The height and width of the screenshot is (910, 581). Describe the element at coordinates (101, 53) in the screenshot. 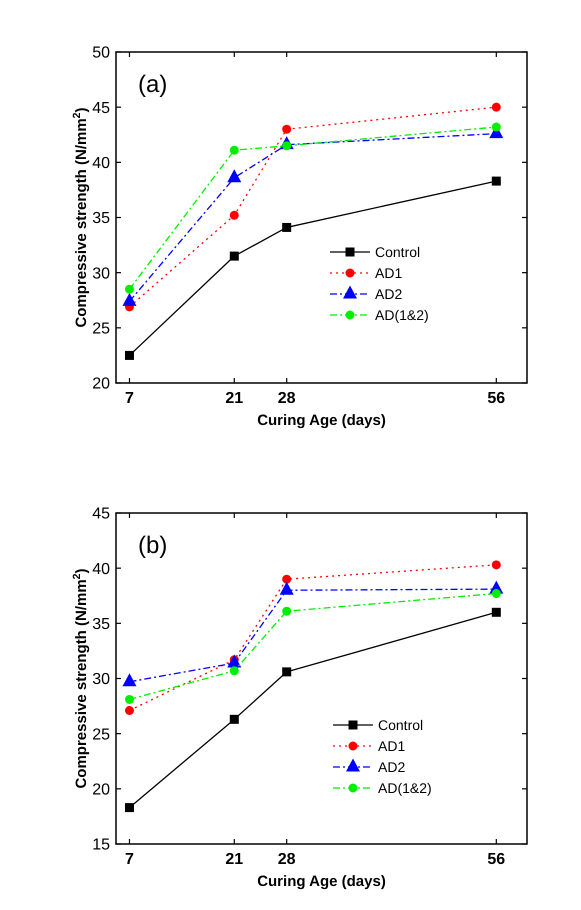

I see `y-tick-label: 50` at that location.